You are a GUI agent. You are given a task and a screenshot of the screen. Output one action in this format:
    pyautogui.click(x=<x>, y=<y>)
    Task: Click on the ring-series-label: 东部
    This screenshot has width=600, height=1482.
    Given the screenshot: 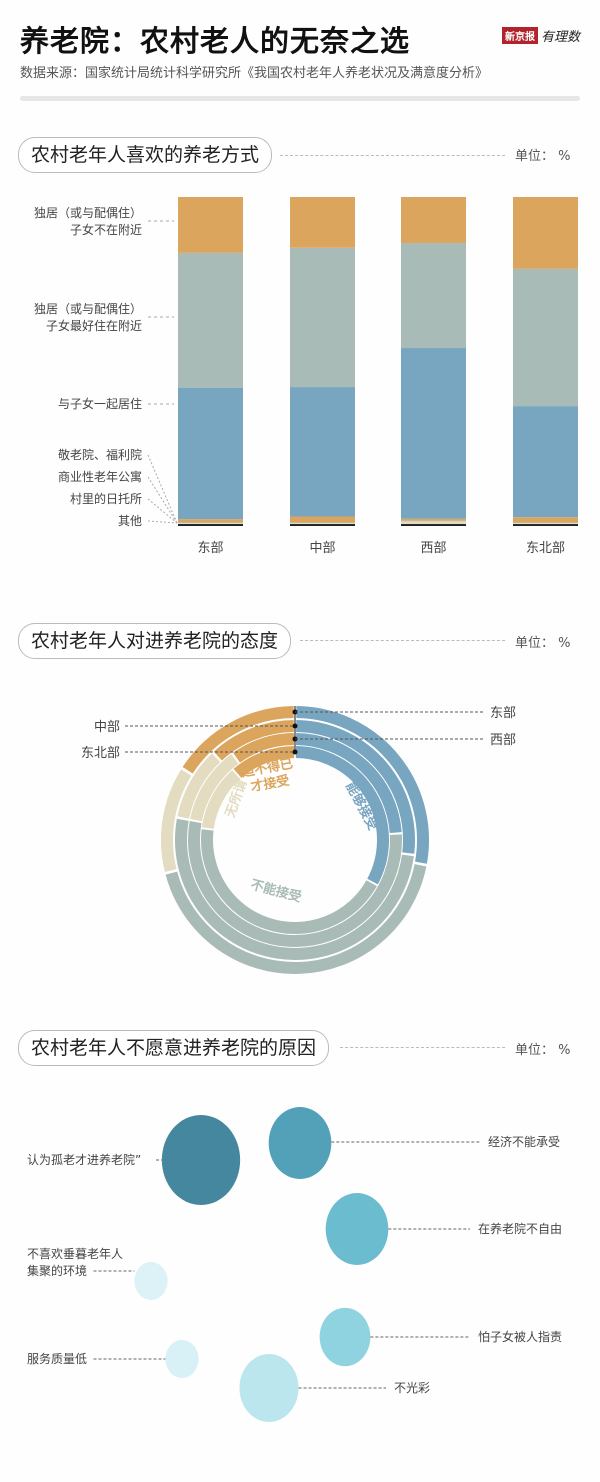 What is the action you would take?
    pyautogui.click(x=503, y=713)
    